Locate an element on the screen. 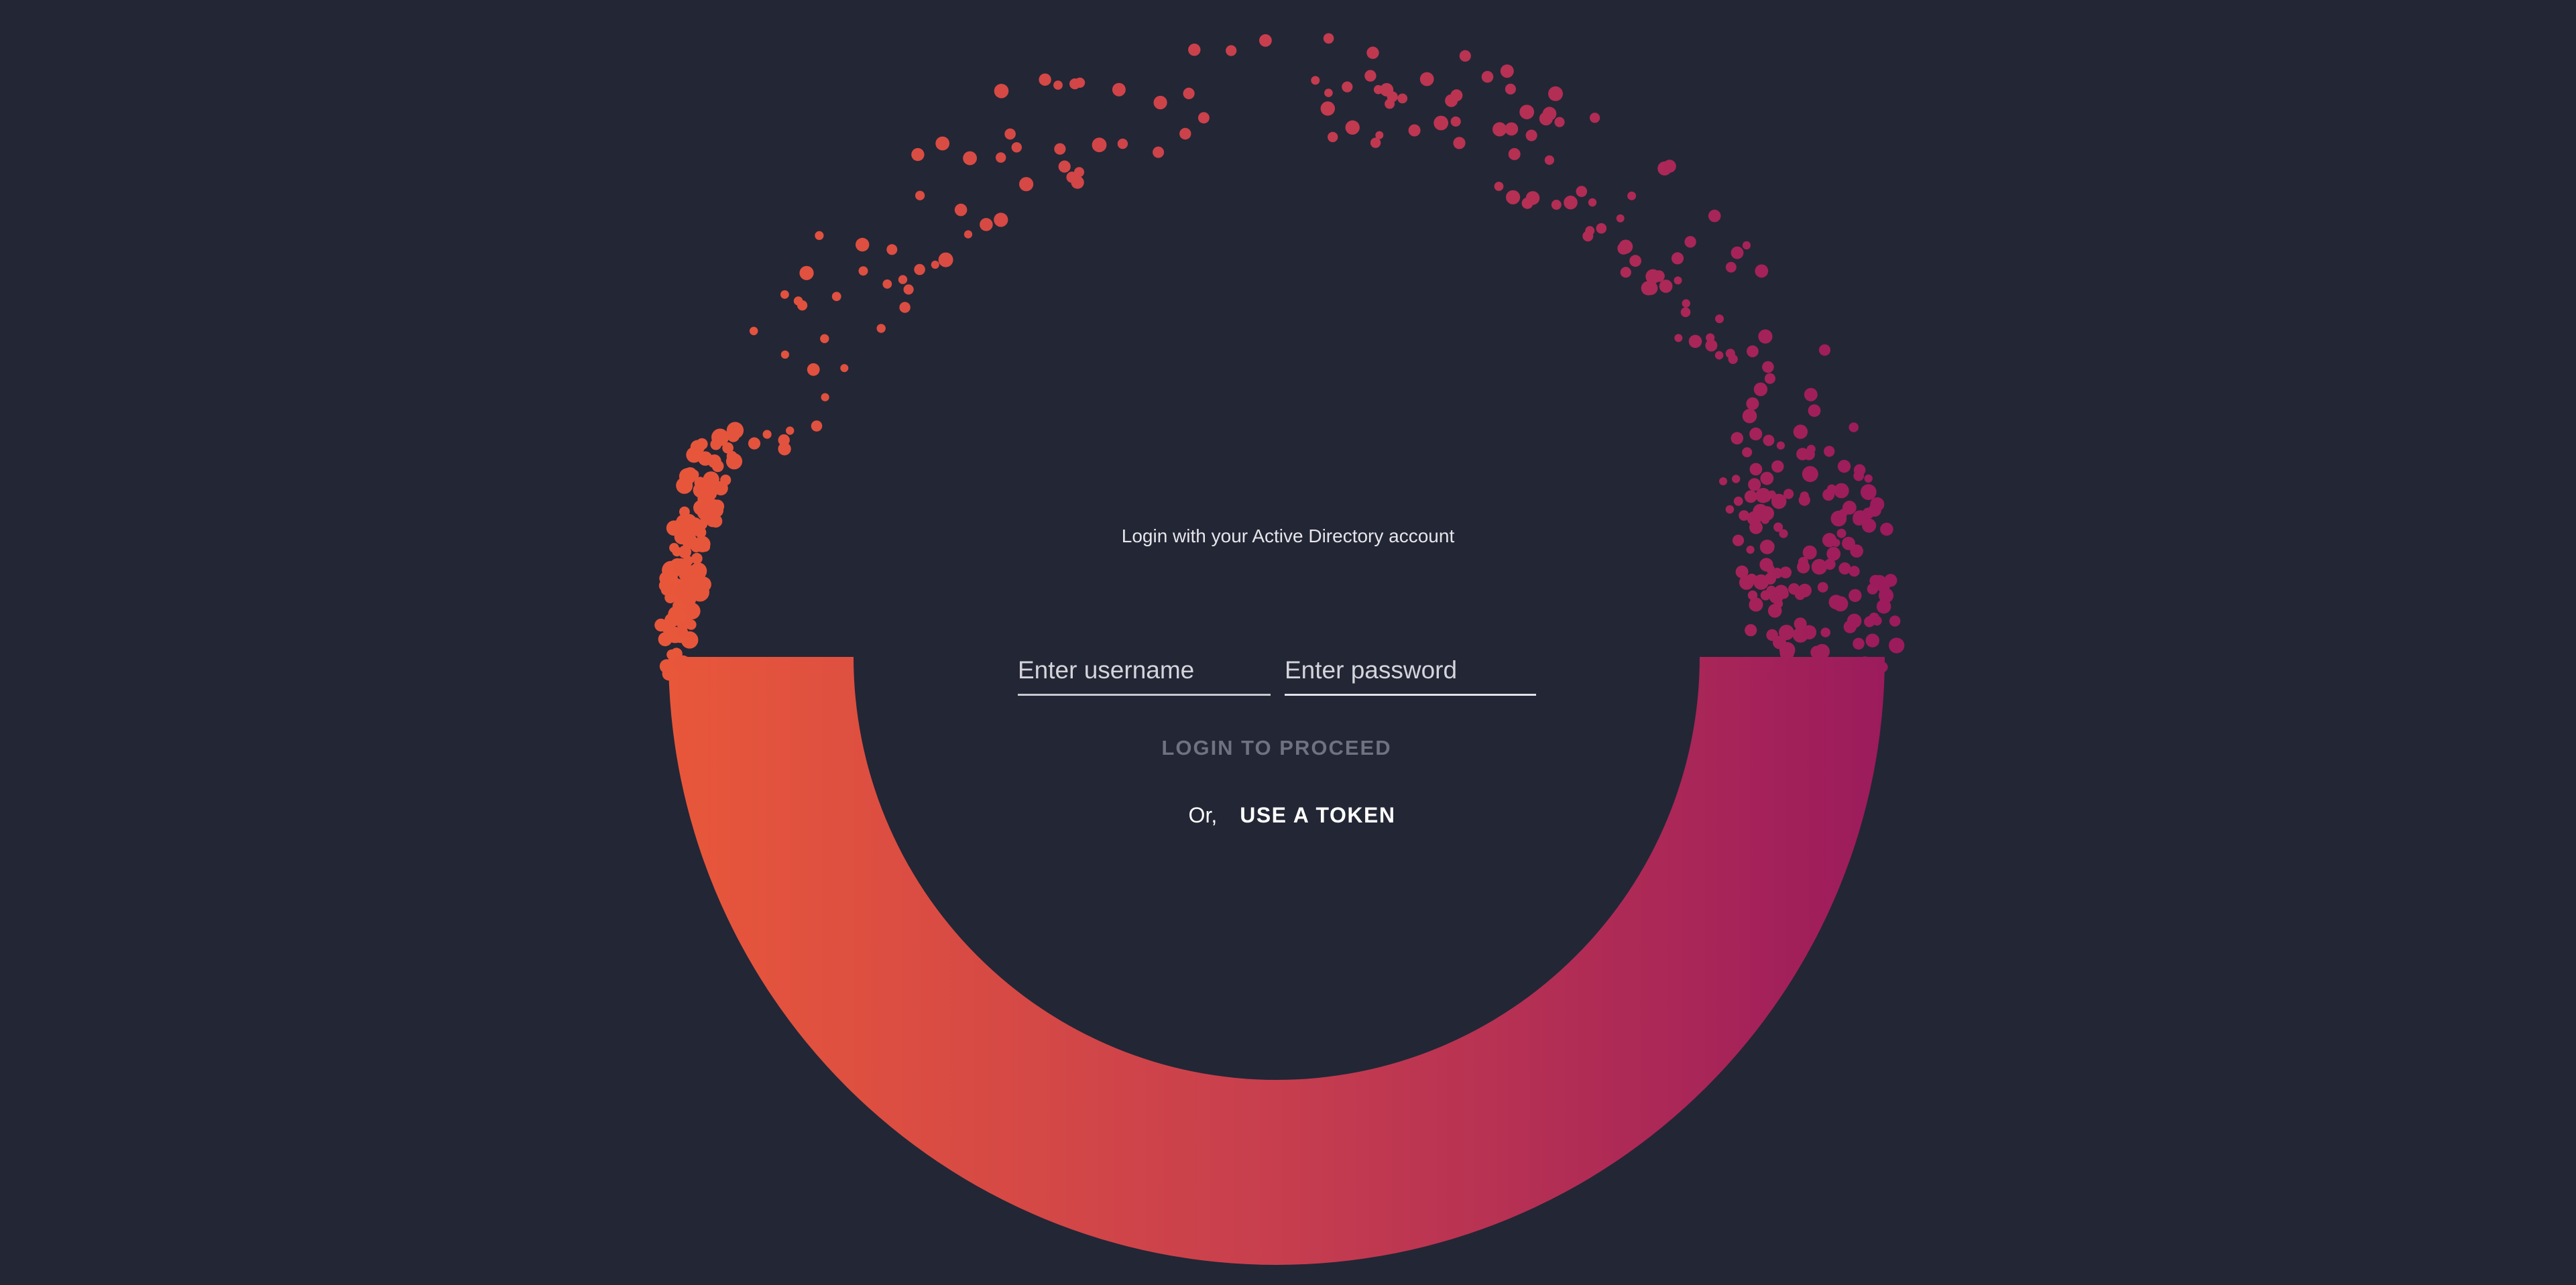 This screenshot has height=1285, width=2576. username-input is located at coordinates (1144, 670).